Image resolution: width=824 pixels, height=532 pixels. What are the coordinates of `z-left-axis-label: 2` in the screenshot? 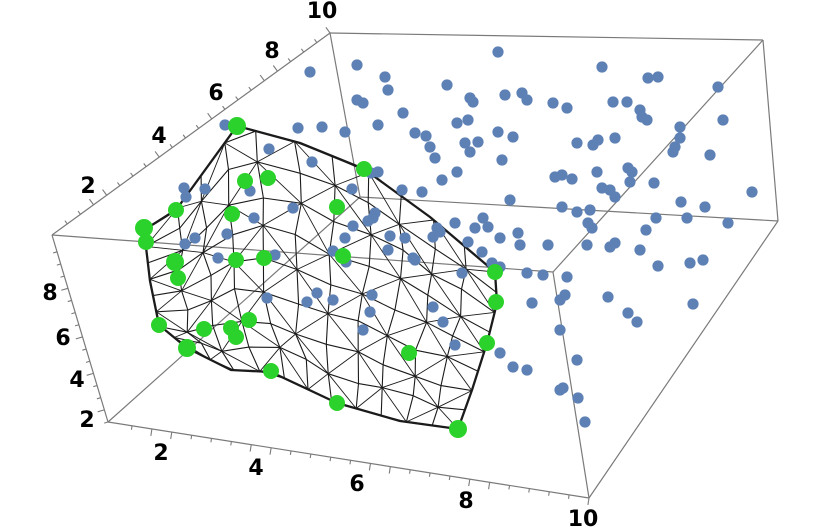 It's located at (86, 420).